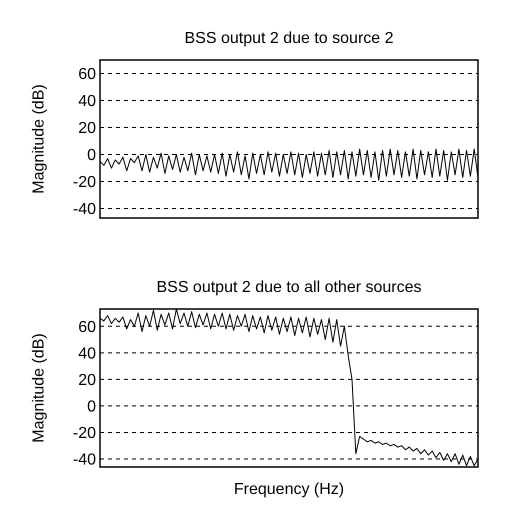 Image resolution: width=505 pixels, height=506 pixels. What do you see at coordinates (289, 287) in the screenshot?
I see `chart-title: BSS output 2 due to all other sources` at bounding box center [289, 287].